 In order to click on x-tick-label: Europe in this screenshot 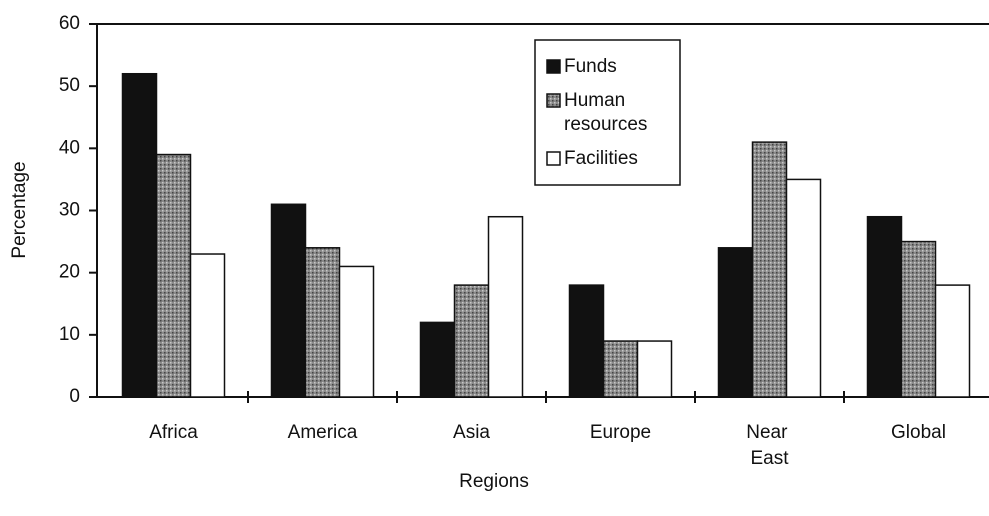, I will do `click(620, 432)`.